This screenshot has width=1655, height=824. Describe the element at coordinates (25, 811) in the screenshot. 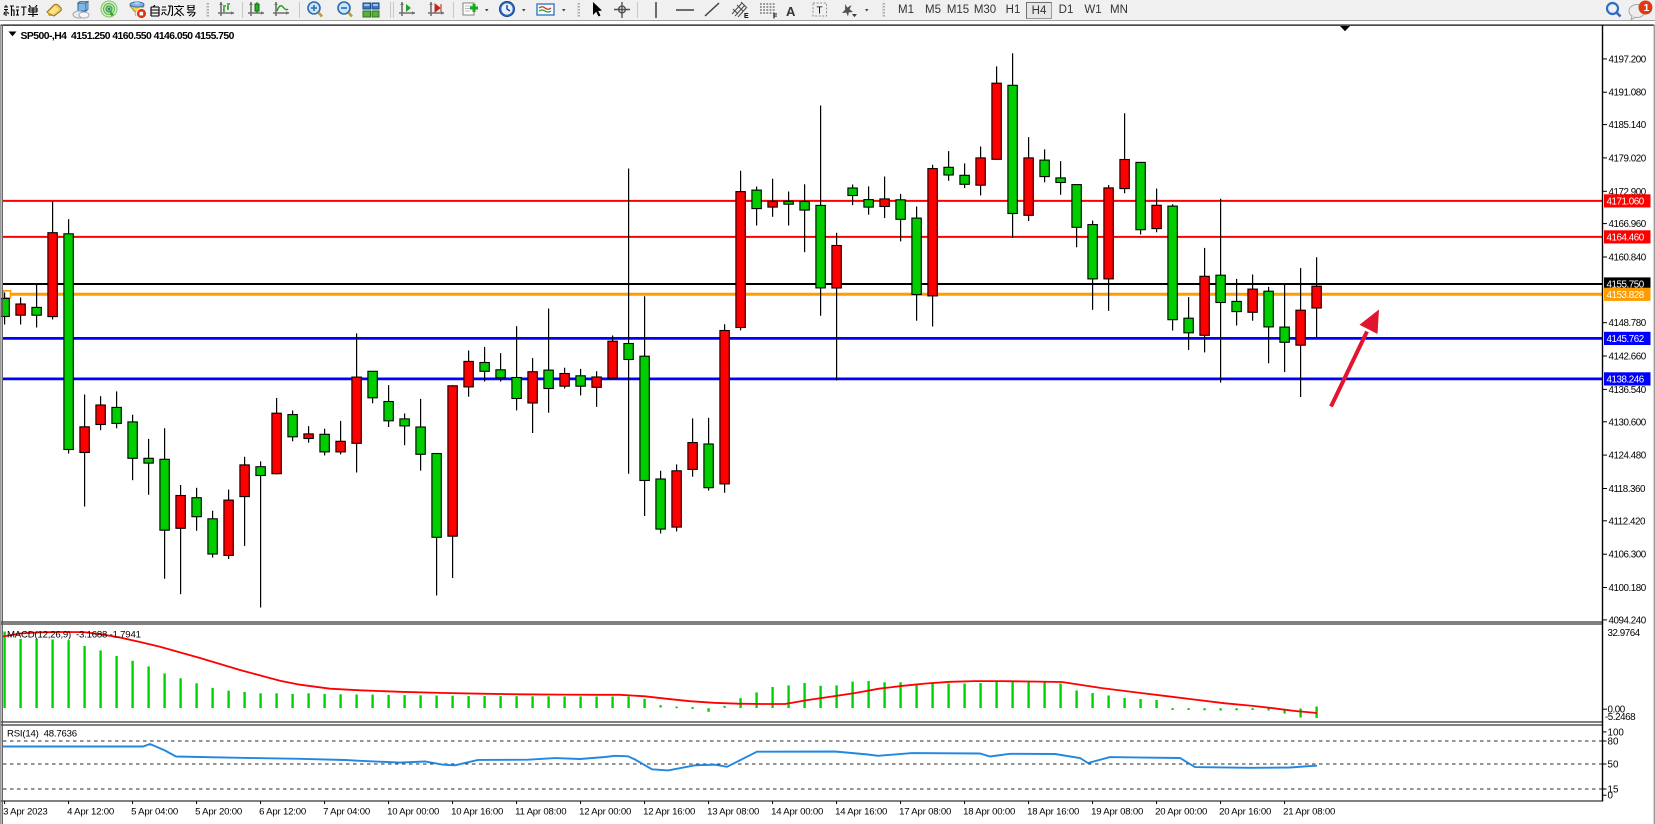

I see `svg-text: 3 Apr 2023` at that location.